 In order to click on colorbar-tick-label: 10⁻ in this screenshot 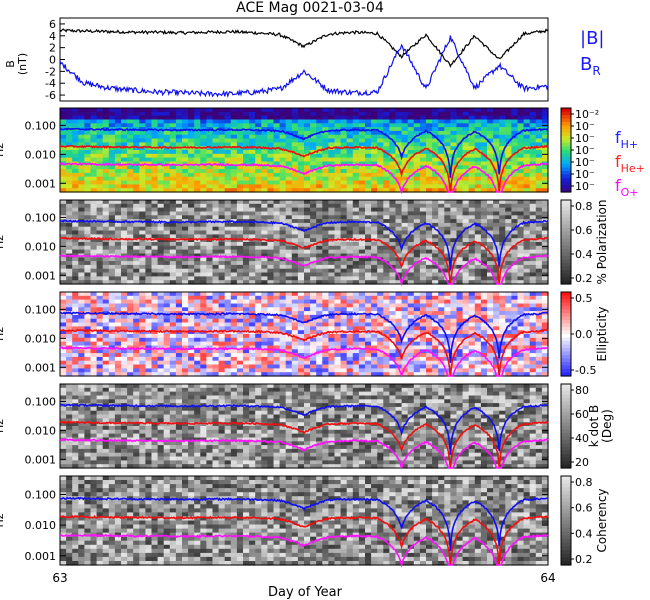, I will do `click(585, 174)`.